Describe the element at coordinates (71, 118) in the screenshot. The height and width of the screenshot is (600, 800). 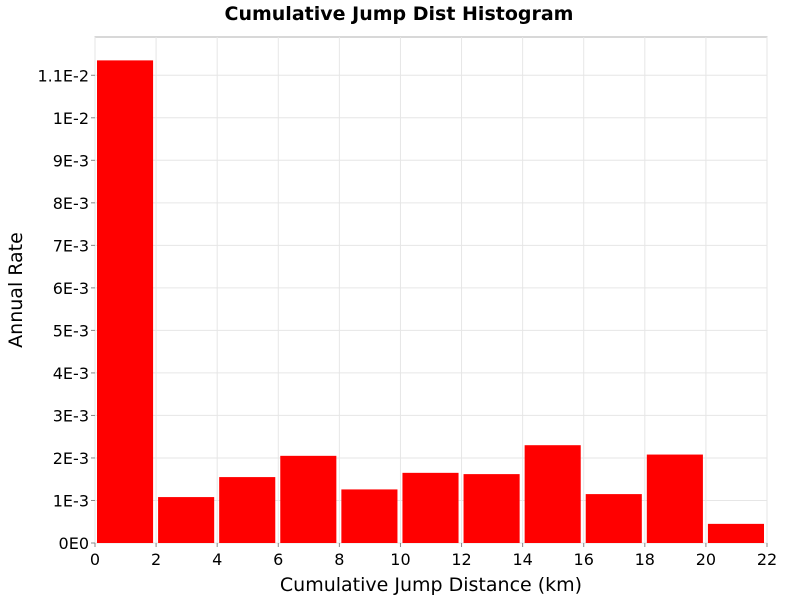
I see `y-tick-label: 1E-2` at that location.